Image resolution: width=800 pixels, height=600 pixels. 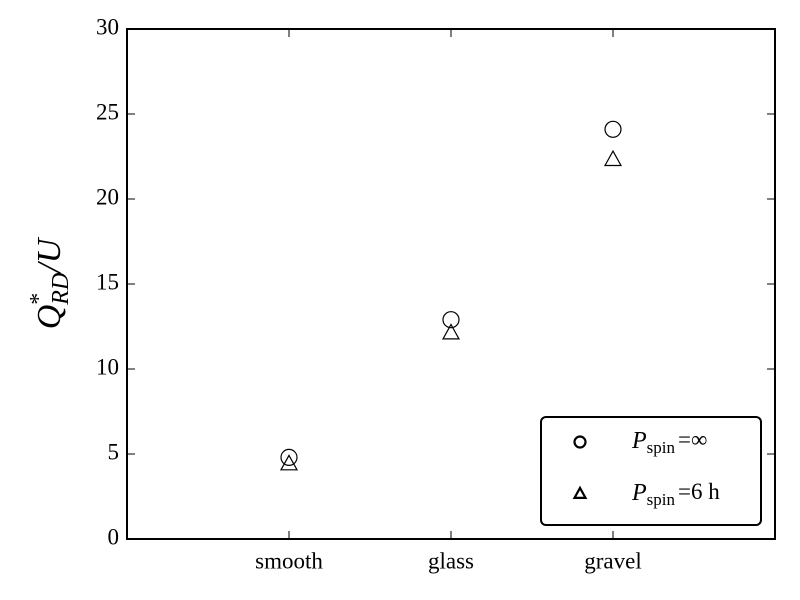 I want to click on y-label-sub: RD, so click(x=61, y=289).